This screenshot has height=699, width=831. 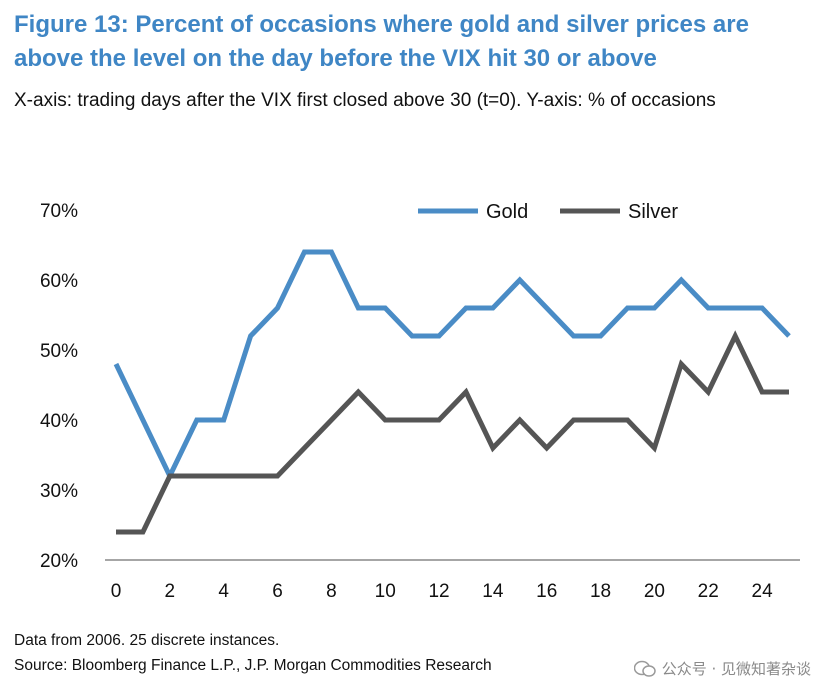 I want to click on x-tick-label: 6, so click(x=277, y=591).